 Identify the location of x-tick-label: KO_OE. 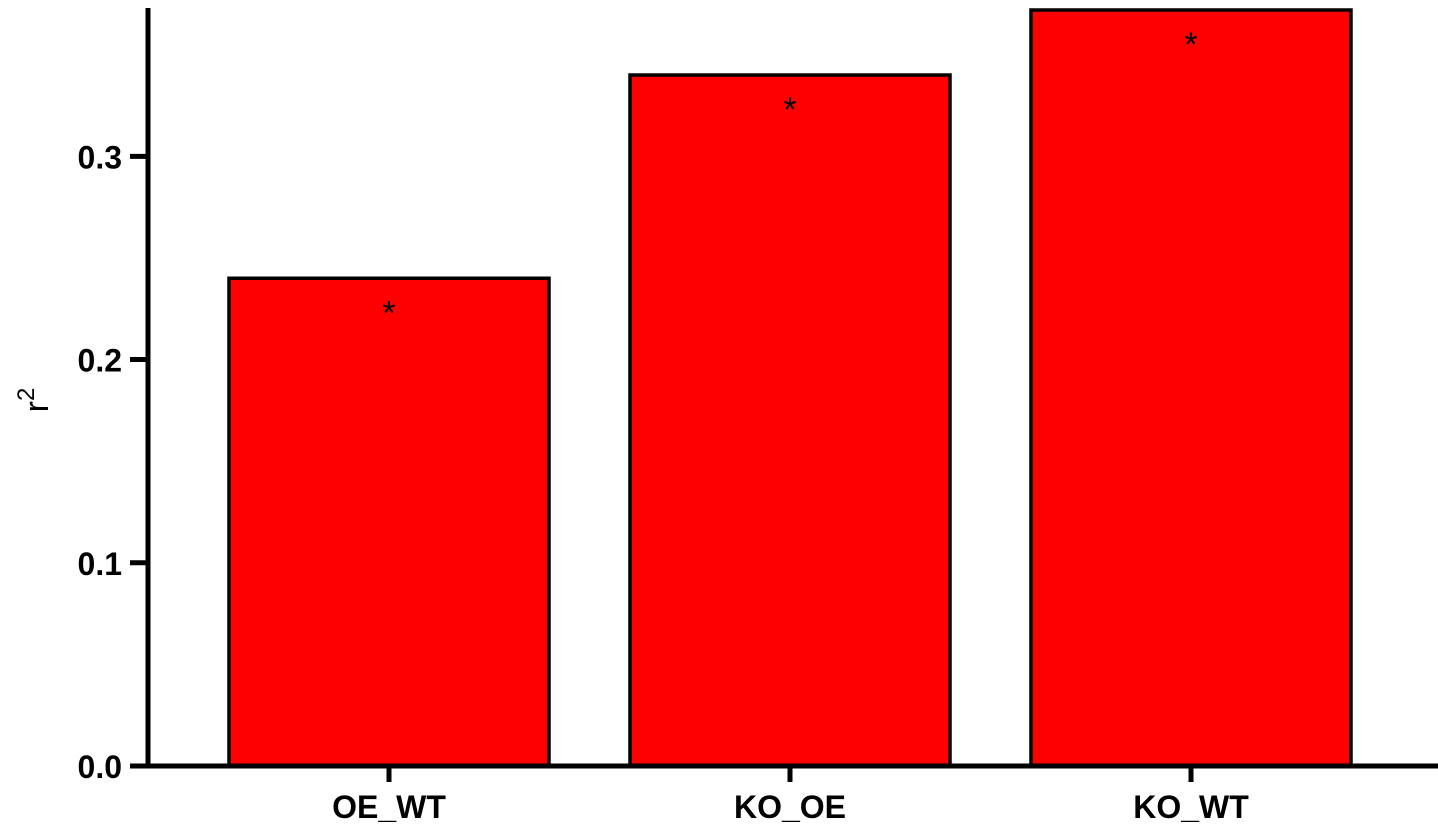
(790, 807).